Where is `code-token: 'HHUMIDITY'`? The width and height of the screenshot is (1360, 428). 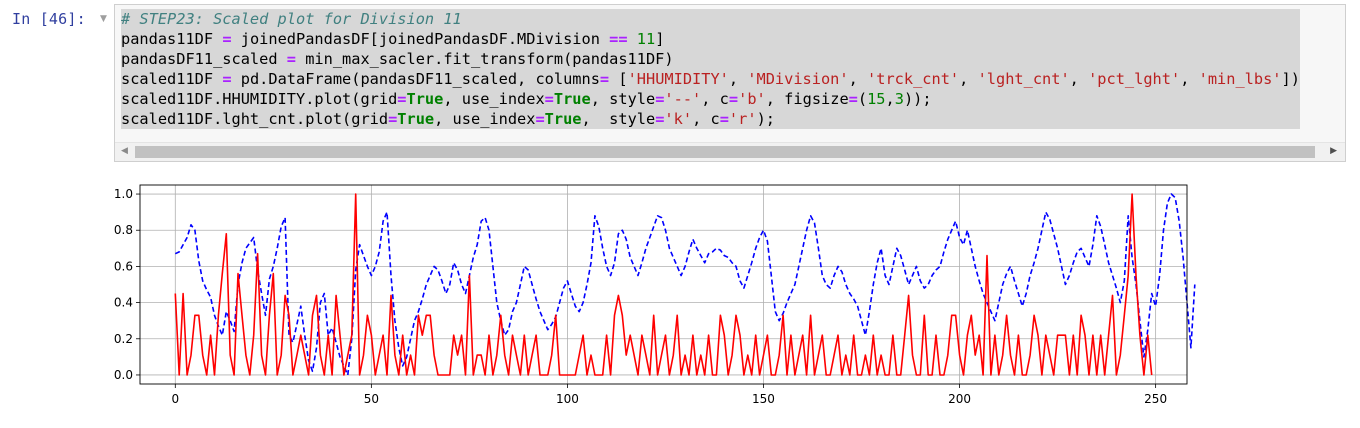 code-token: 'HHUMIDITY' is located at coordinates (678, 79).